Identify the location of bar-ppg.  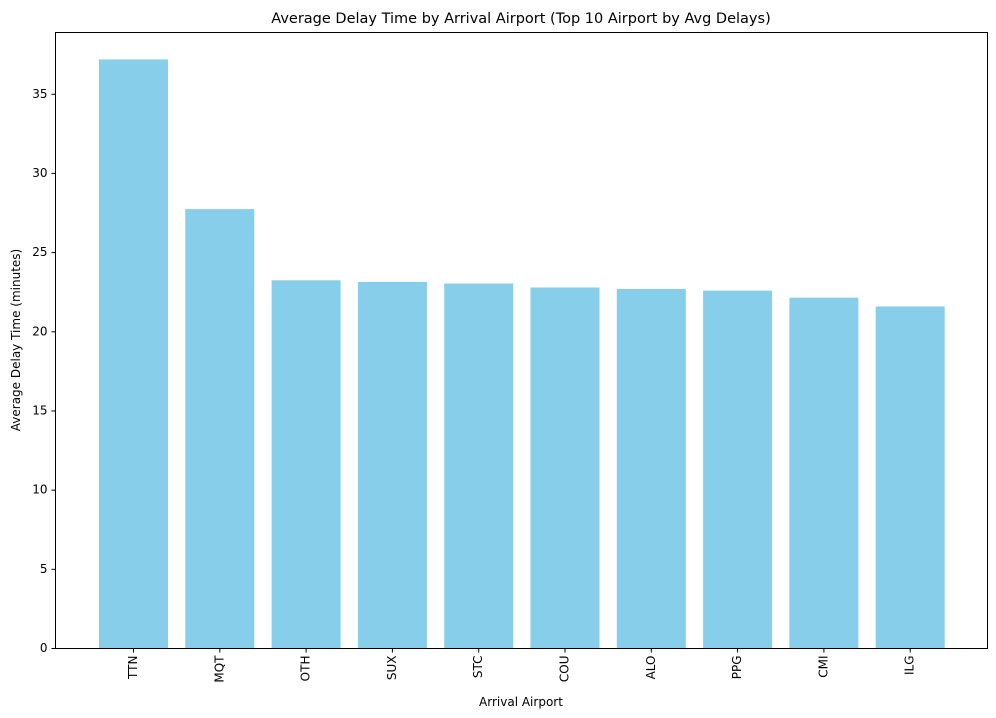
(738, 469).